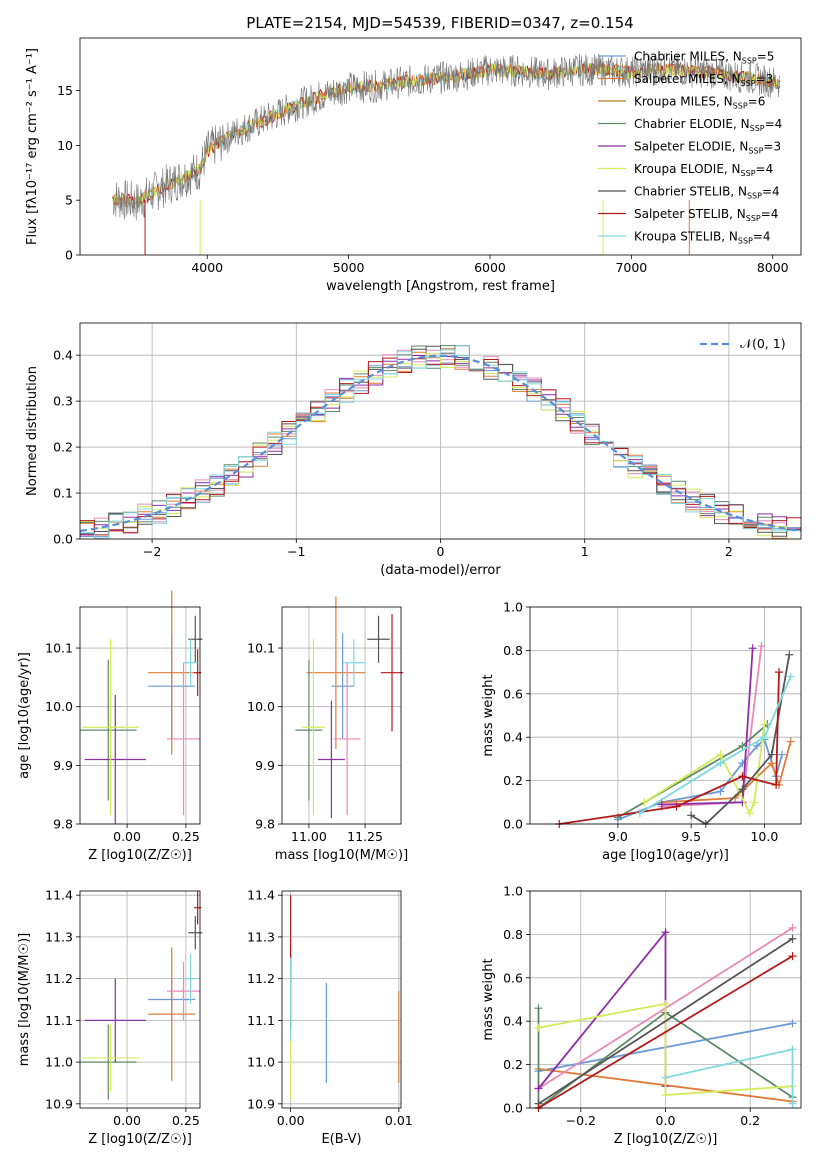 Image resolution: width=819 pixels, height=1174 pixels. I want to click on mass_vs_Z-ytick-label: 11.2, so click(59, 978).